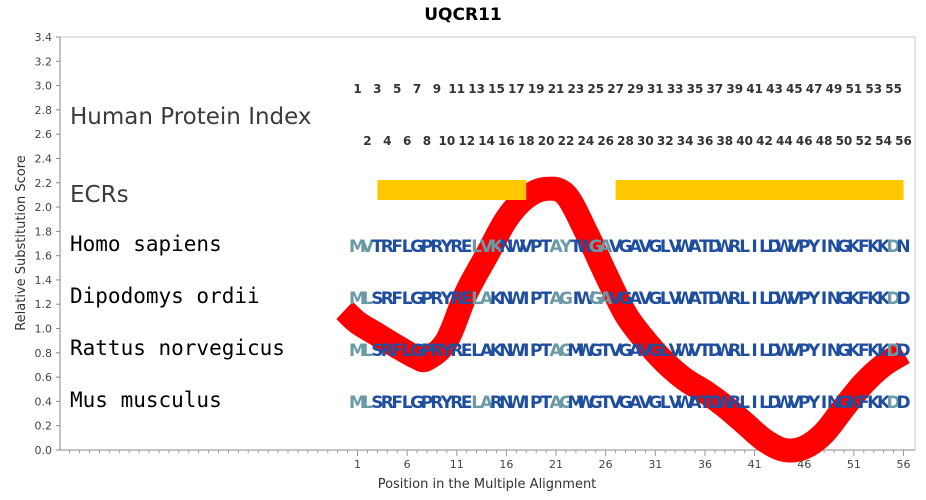 This screenshot has width=926, height=500. Describe the element at coordinates (456, 89) in the screenshot. I see `index-number-odd: 11` at that location.